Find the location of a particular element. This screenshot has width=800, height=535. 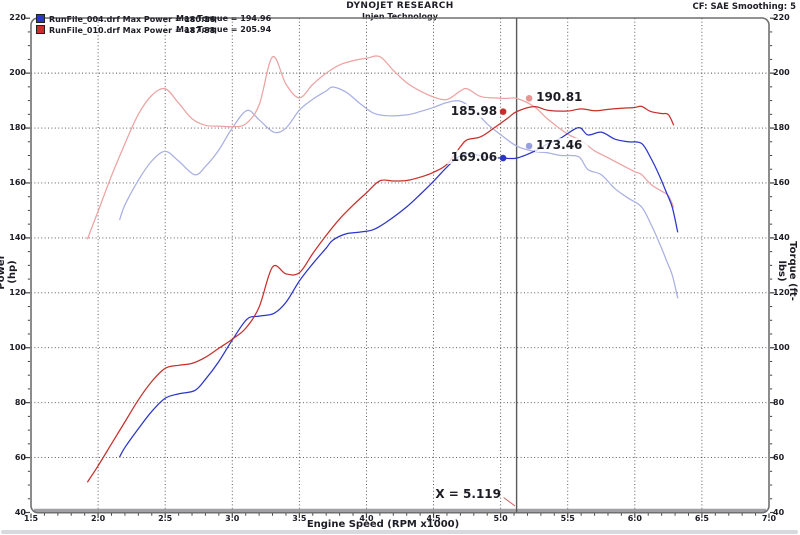

bottom-edge-strip is located at coordinates (399, 532).